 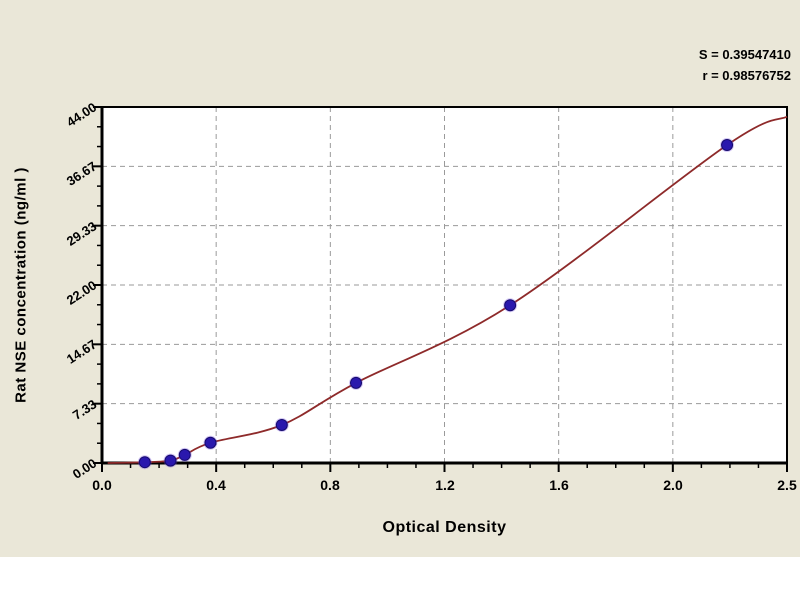 What do you see at coordinates (216, 485) in the screenshot?
I see `x-tick-label: 0.4` at bounding box center [216, 485].